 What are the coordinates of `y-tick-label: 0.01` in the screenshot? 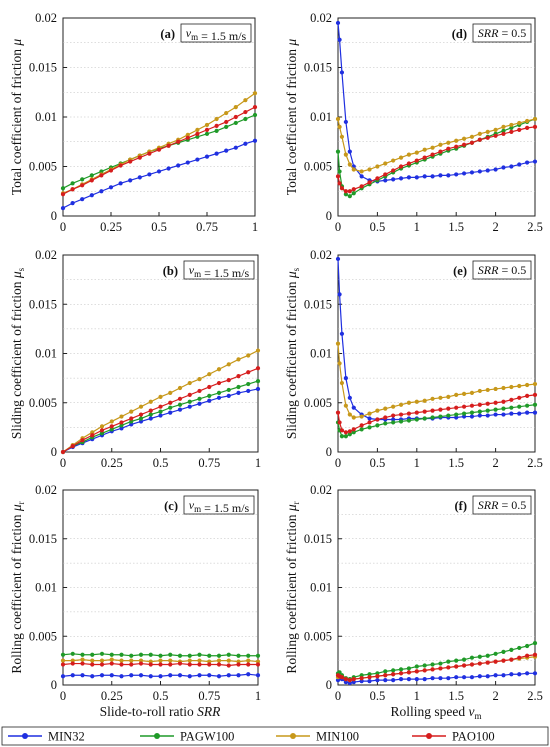 It's located at (46, 117).